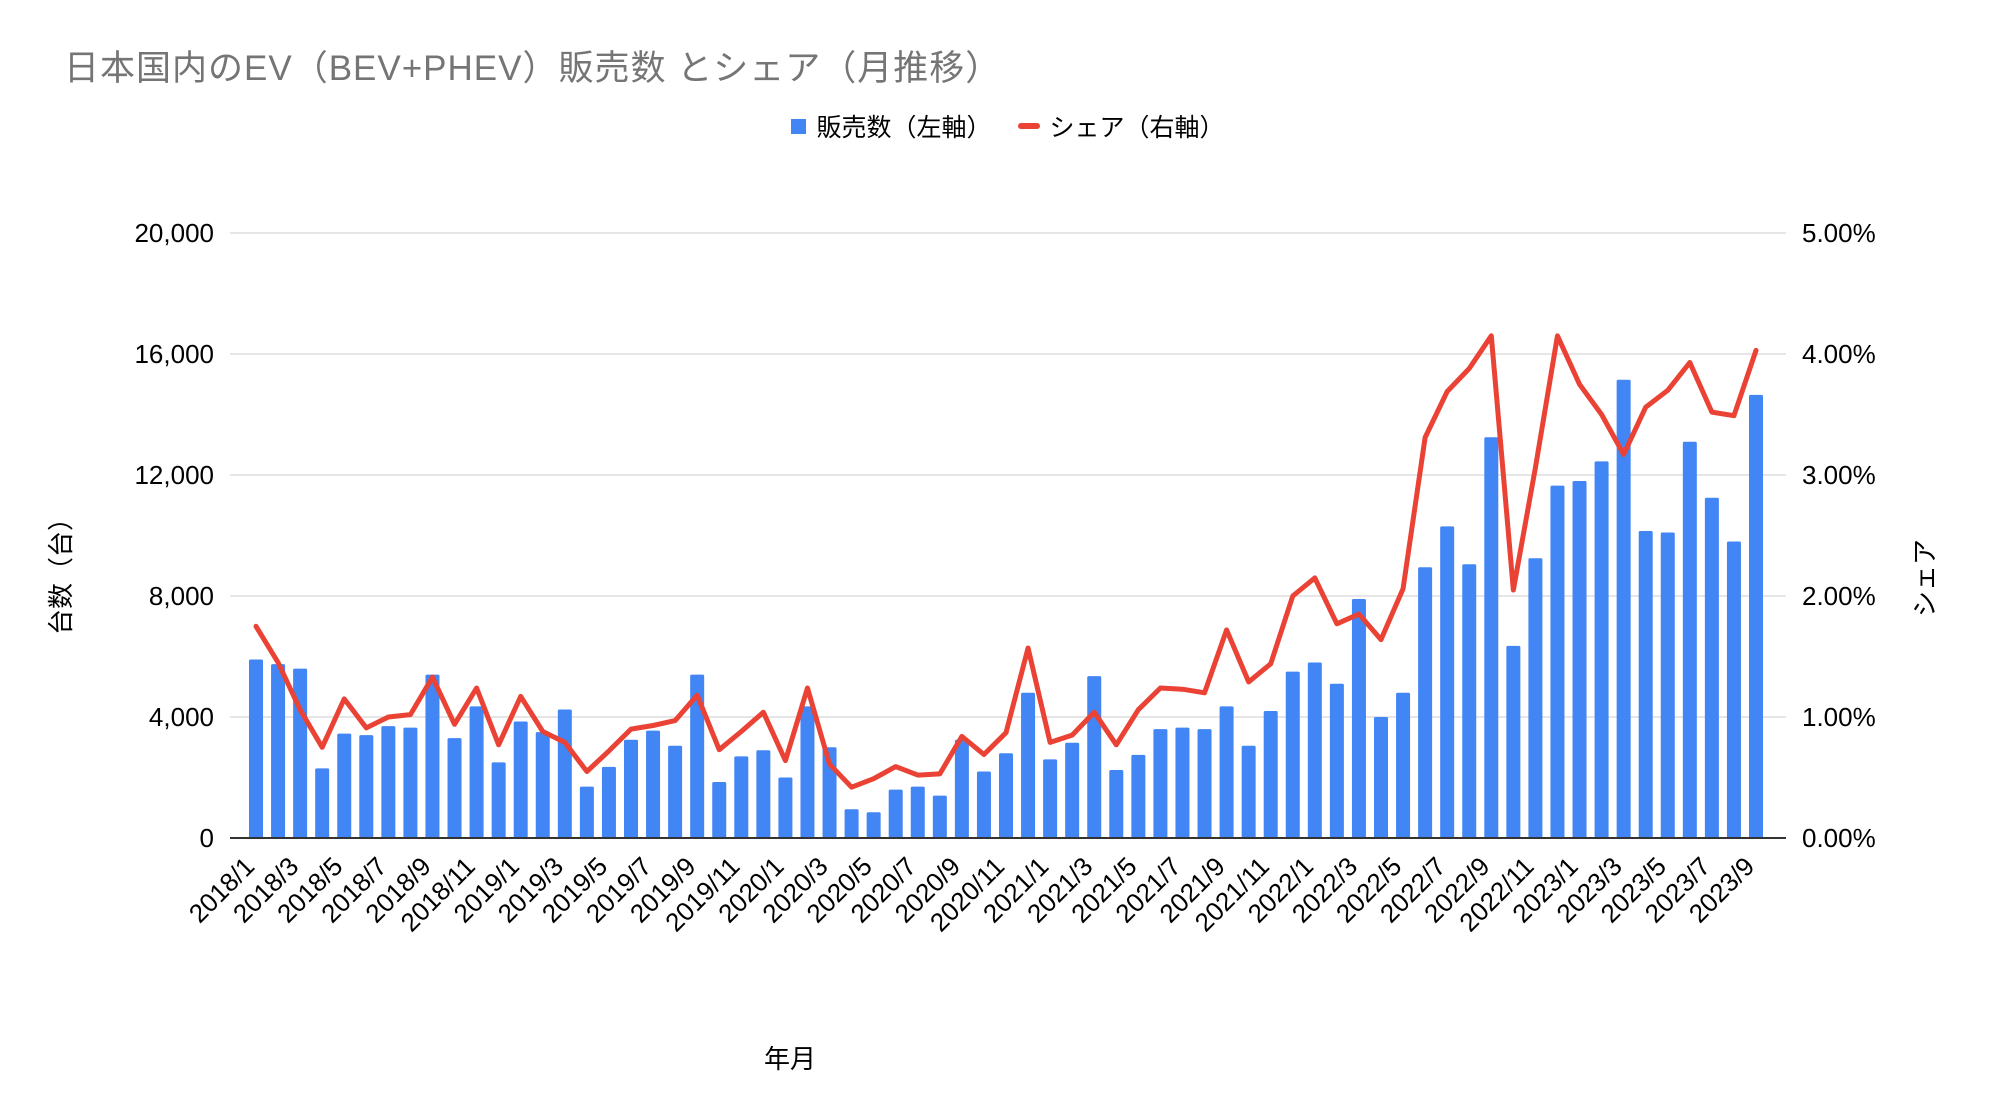 The image size is (2002, 1093). I want to click on sales-bar-2022/2, so click(1336, 760).